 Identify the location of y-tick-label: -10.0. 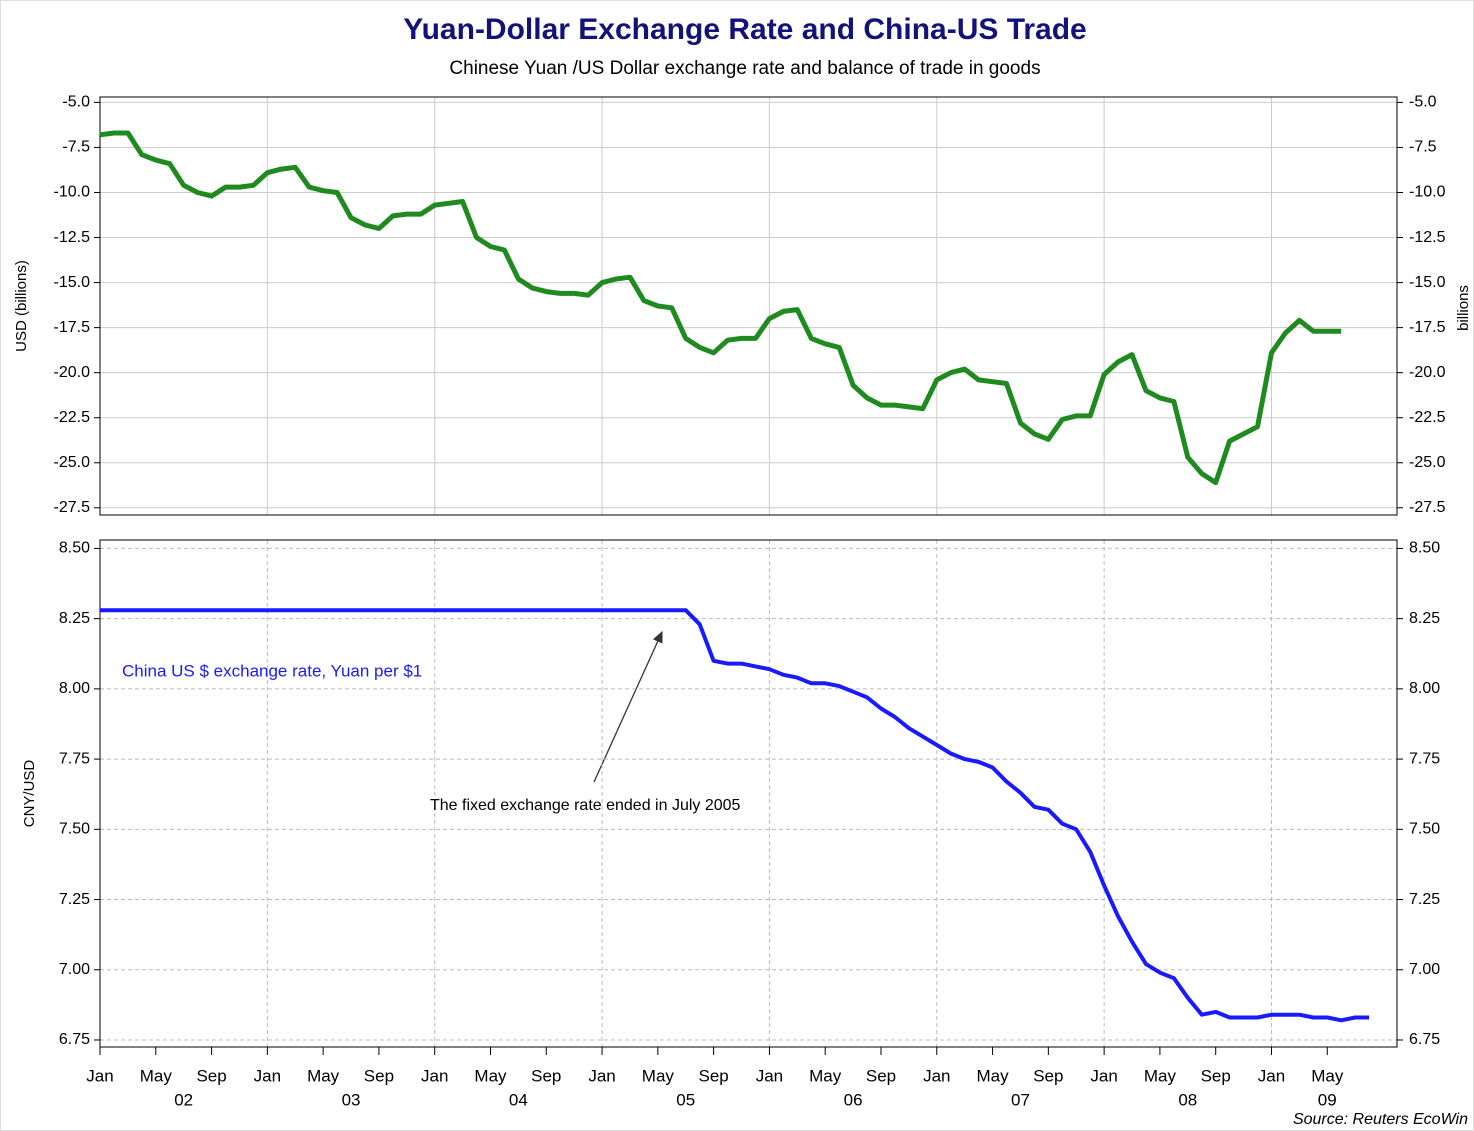
(72, 192).